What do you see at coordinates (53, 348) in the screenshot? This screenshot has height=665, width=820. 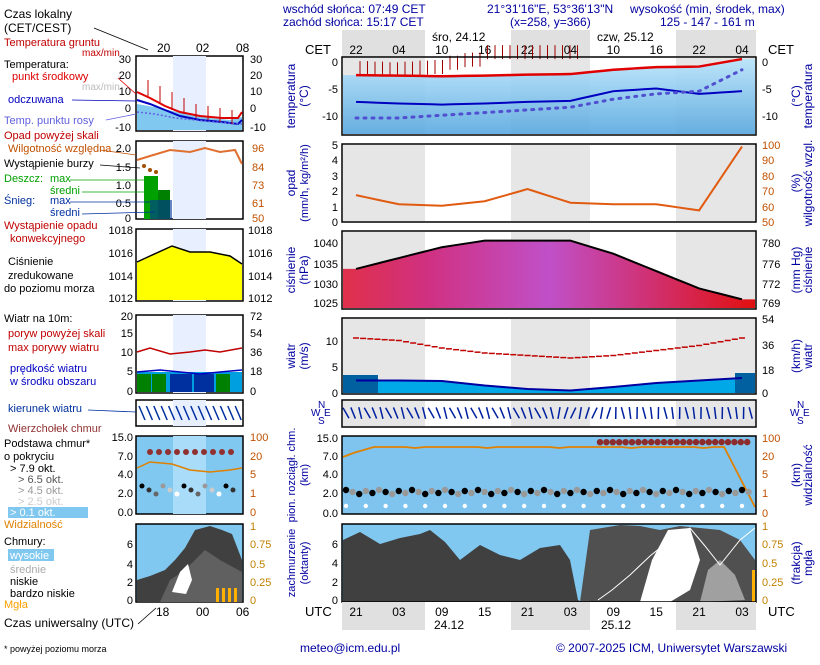 I see `legend-max-gusts: max porywy wiatru` at bounding box center [53, 348].